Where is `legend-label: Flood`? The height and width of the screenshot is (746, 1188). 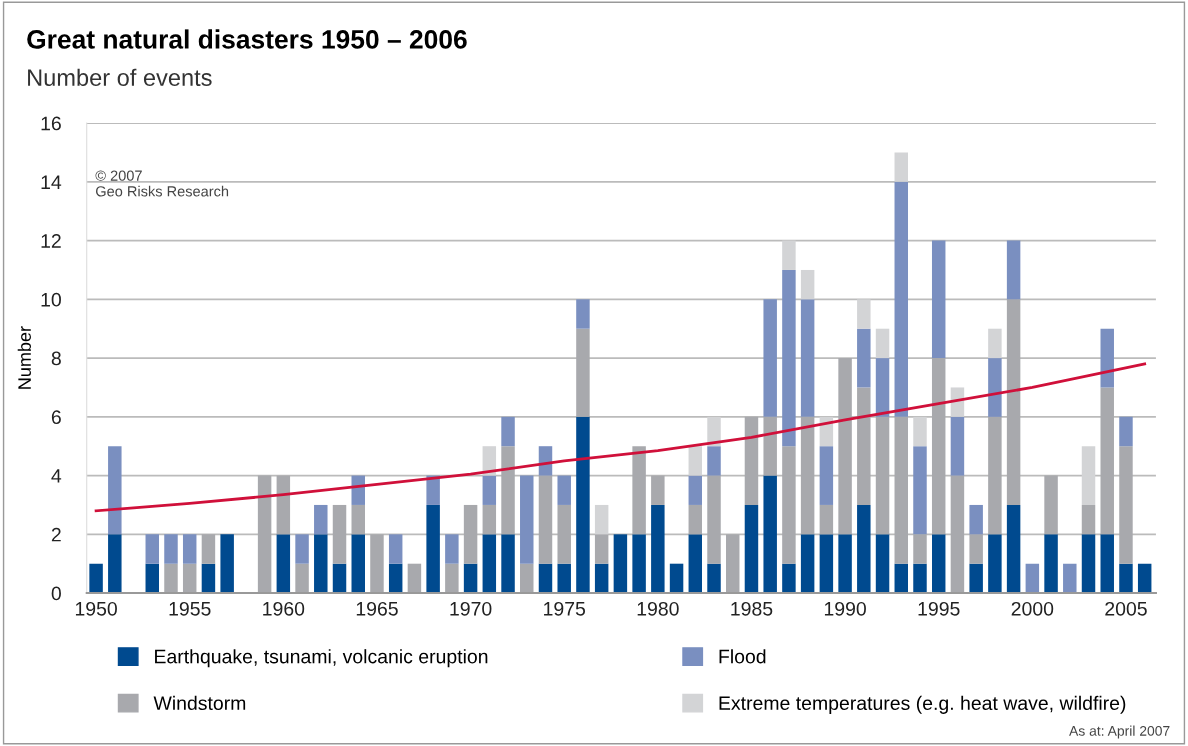 legend-label: Flood is located at coordinates (742, 656).